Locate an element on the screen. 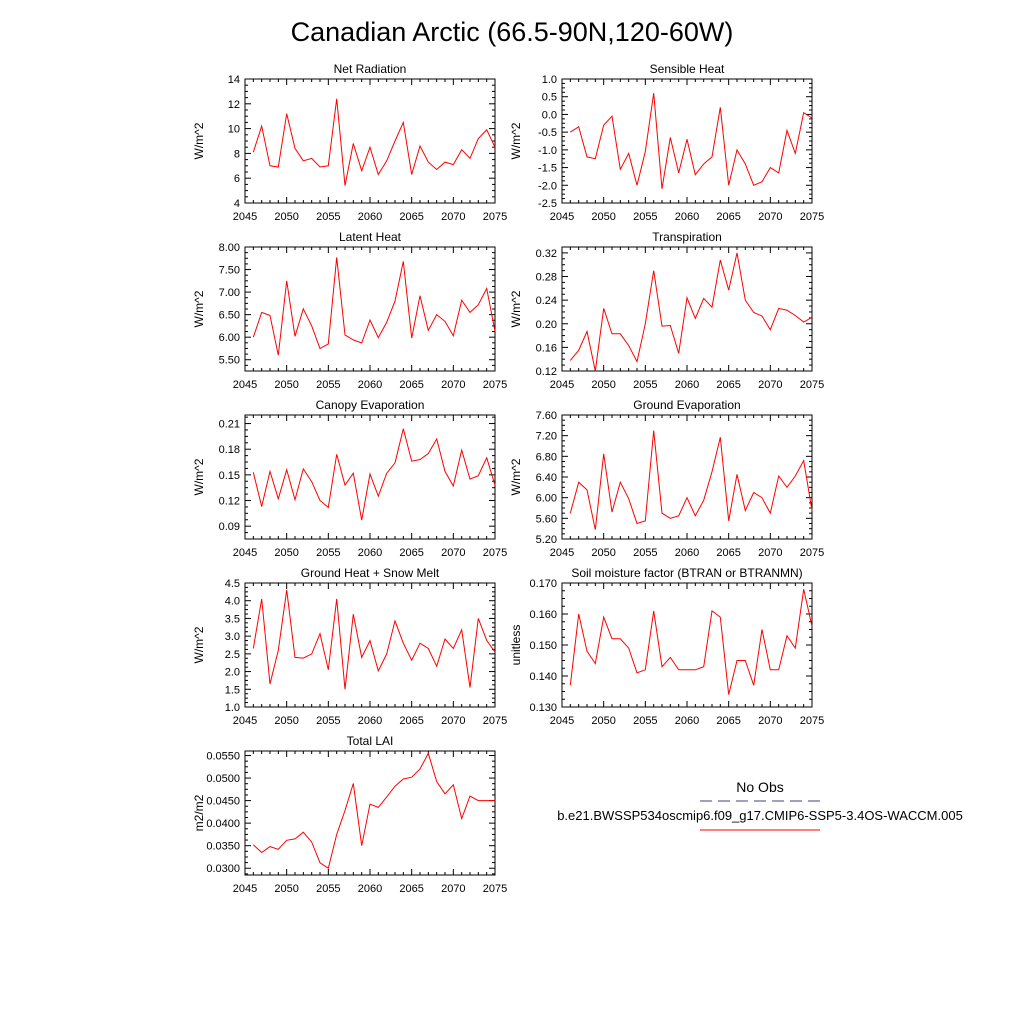  y-tick-label: 4.5 is located at coordinates (232, 584).